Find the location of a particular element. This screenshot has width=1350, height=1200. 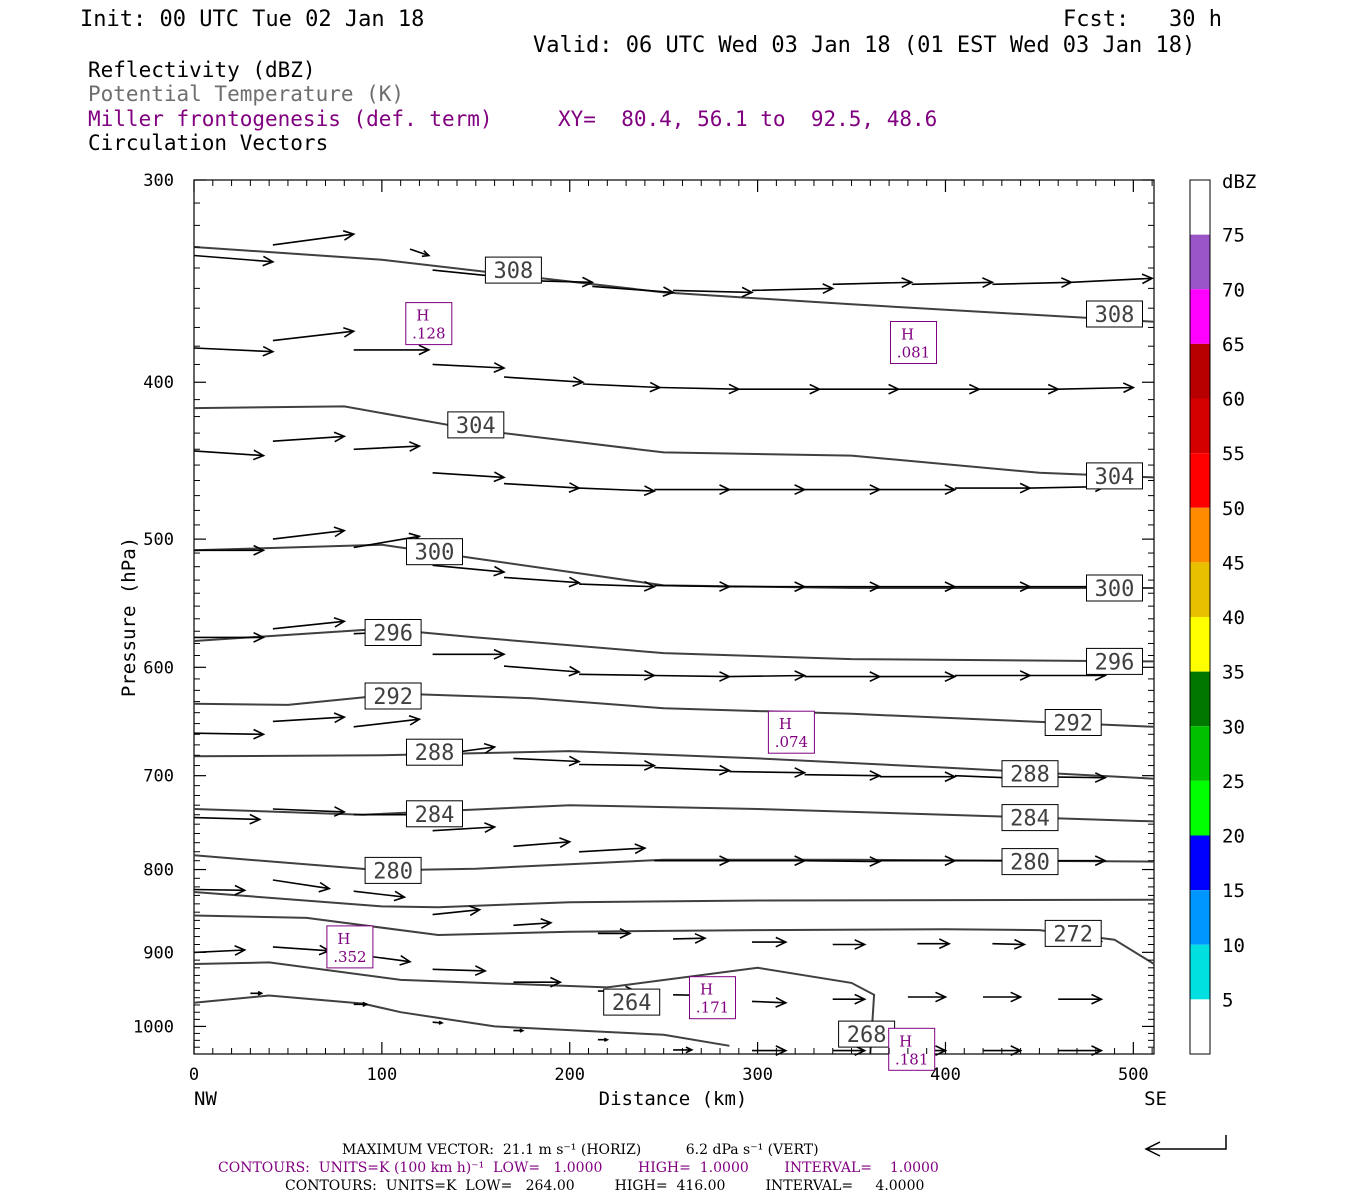

x-endpoint-nw: NW is located at coordinates (205, 1099).